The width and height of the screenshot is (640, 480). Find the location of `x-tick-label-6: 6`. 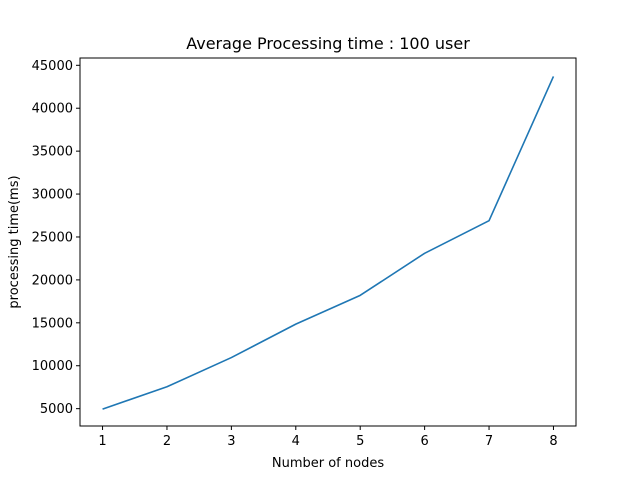

x-tick-label-6: 6 is located at coordinates (424, 441).